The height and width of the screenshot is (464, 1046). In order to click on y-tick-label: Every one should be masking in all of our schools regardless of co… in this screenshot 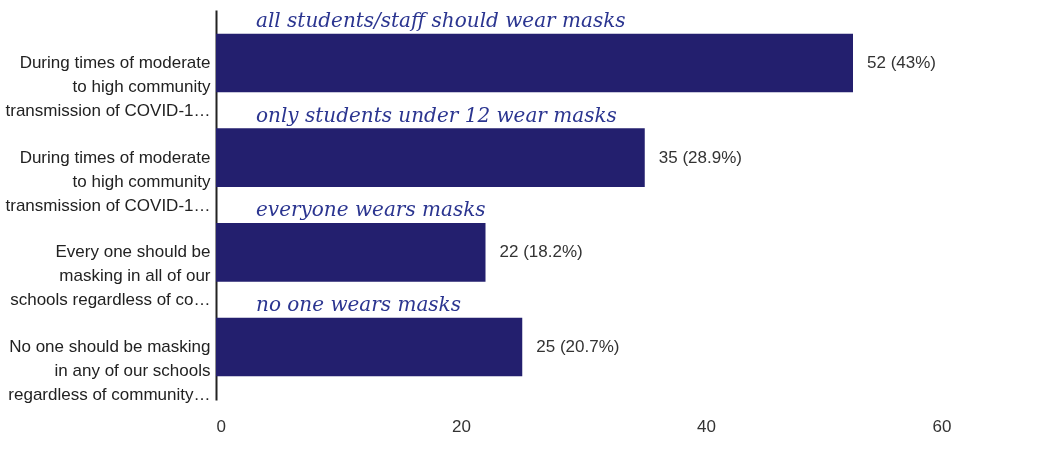, I will do `click(110, 276)`.